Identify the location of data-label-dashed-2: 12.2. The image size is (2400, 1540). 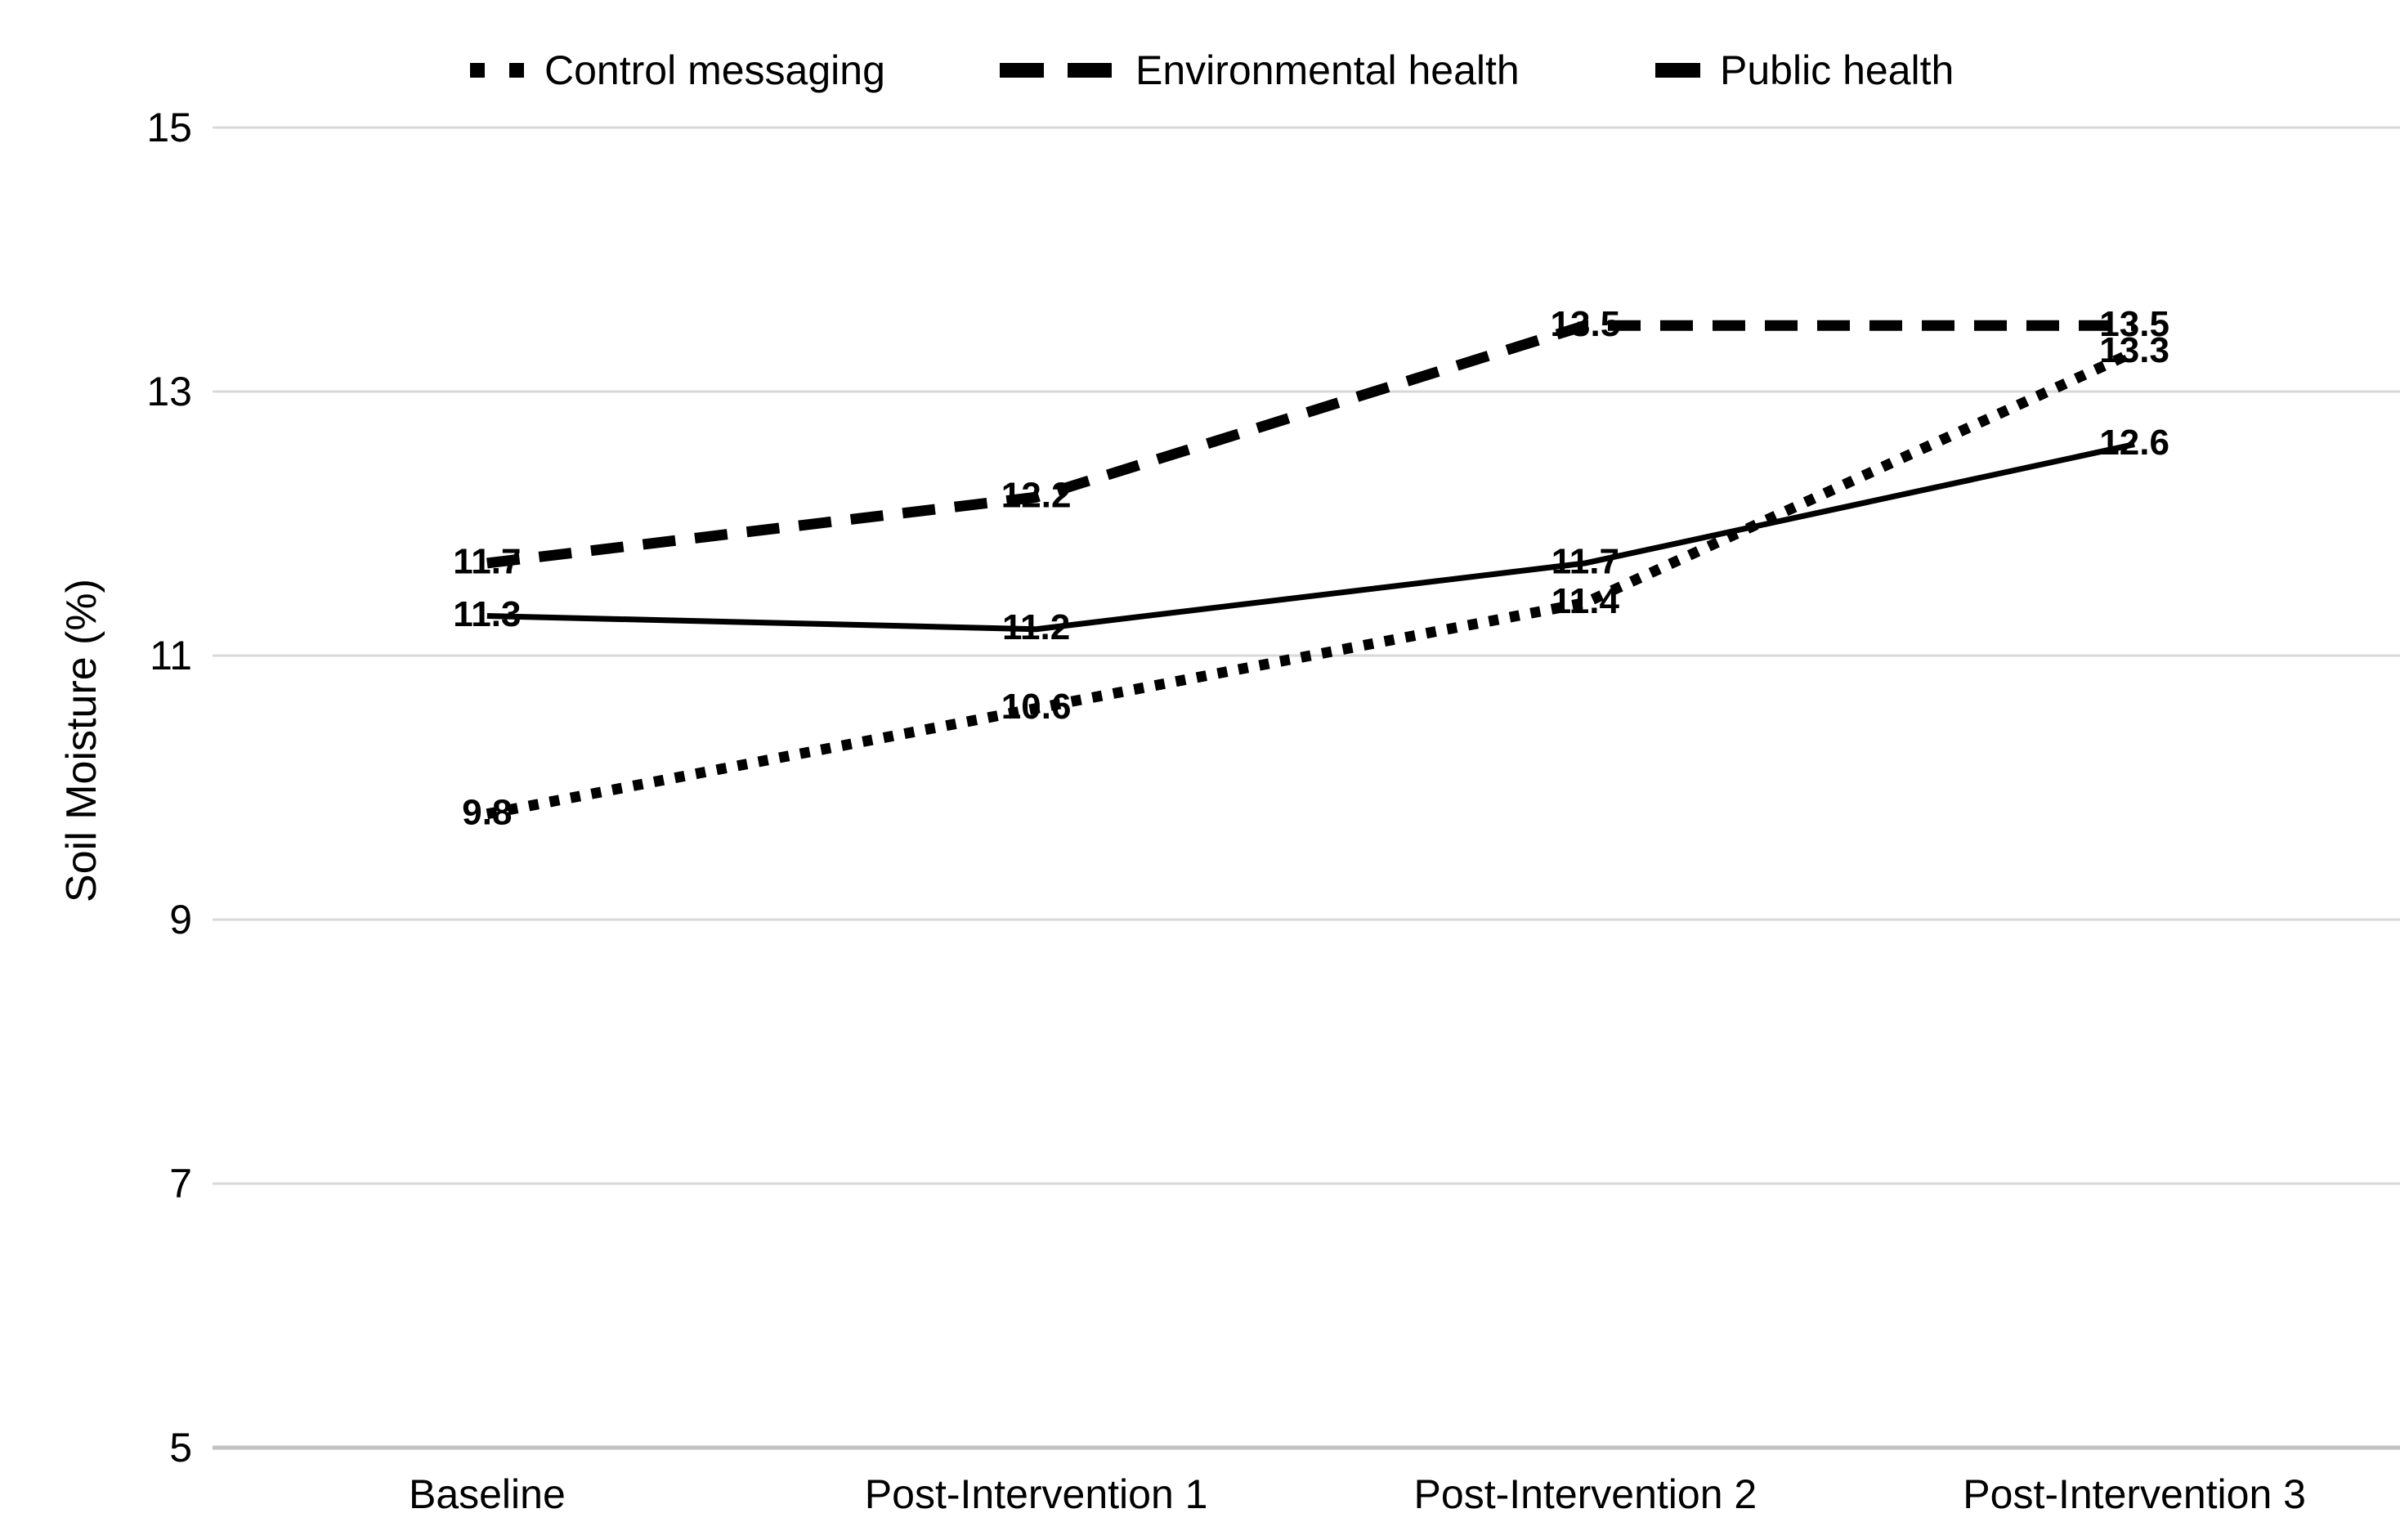
(1036, 496).